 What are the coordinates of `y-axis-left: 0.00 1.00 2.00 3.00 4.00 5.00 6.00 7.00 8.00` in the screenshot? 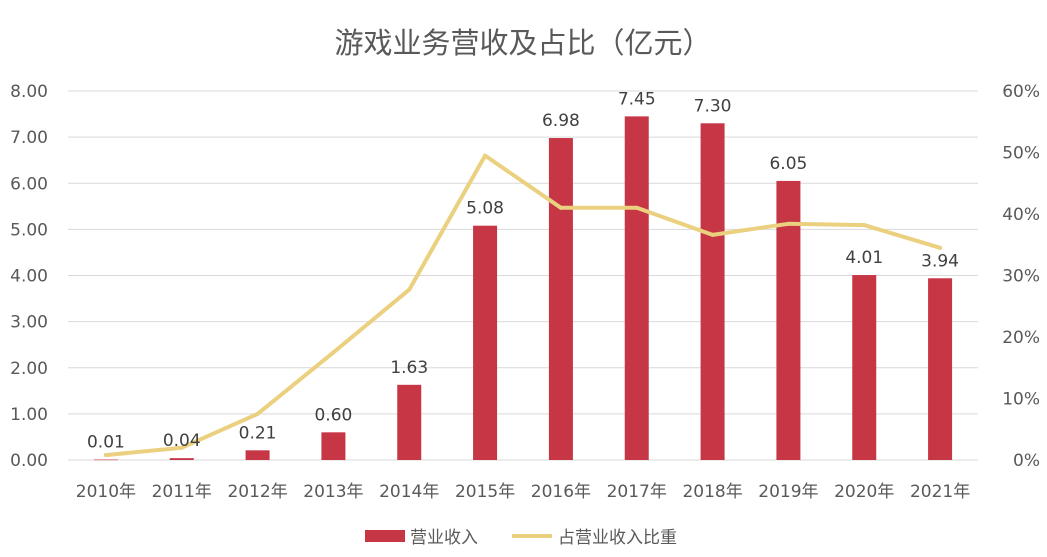 It's located at (29, 276).